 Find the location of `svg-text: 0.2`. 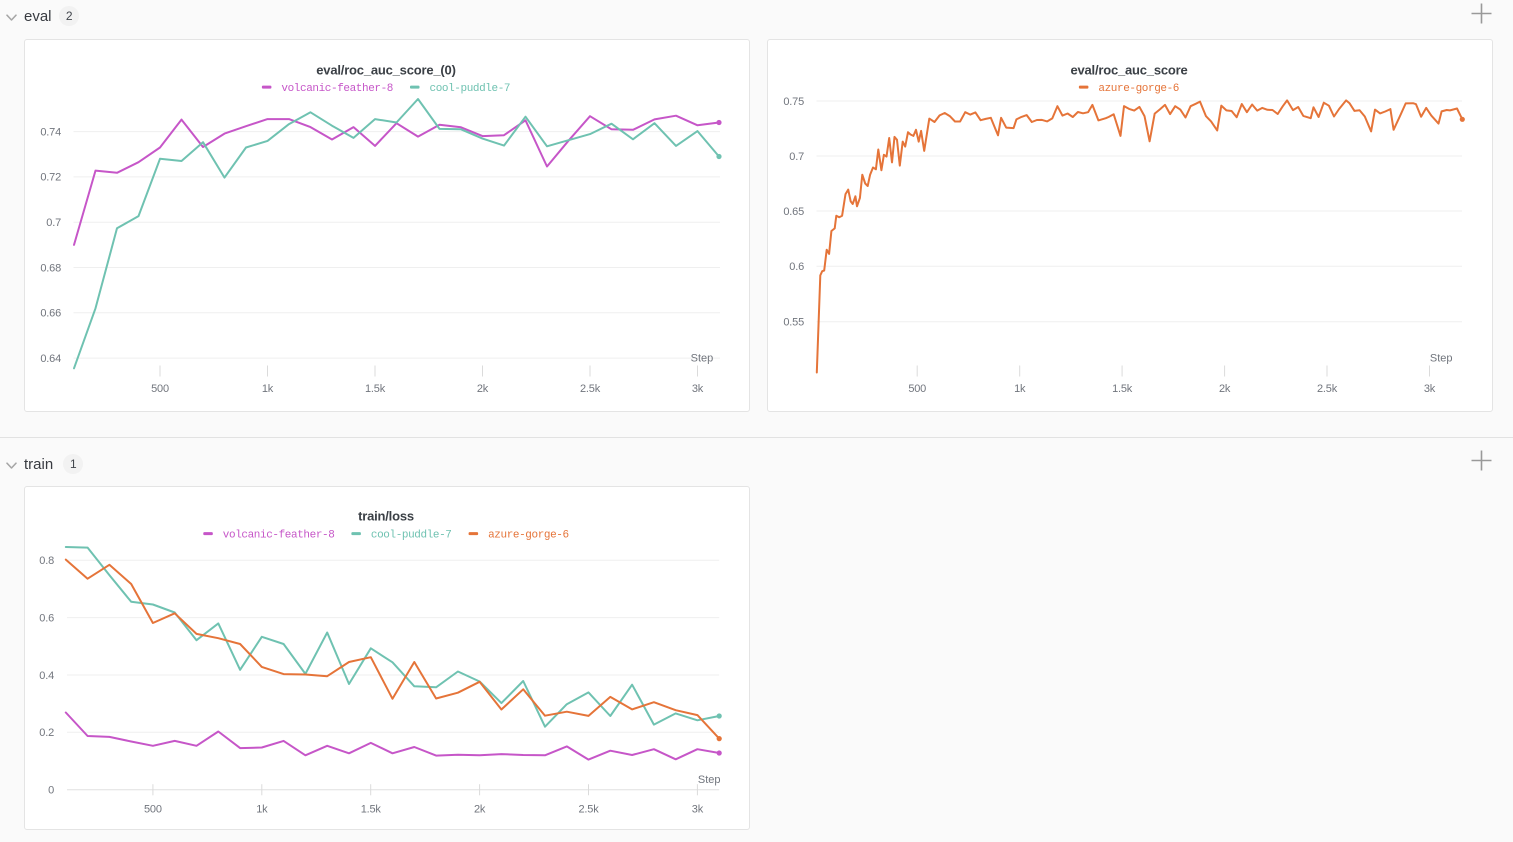

svg-text: 0.2 is located at coordinates (46, 733).